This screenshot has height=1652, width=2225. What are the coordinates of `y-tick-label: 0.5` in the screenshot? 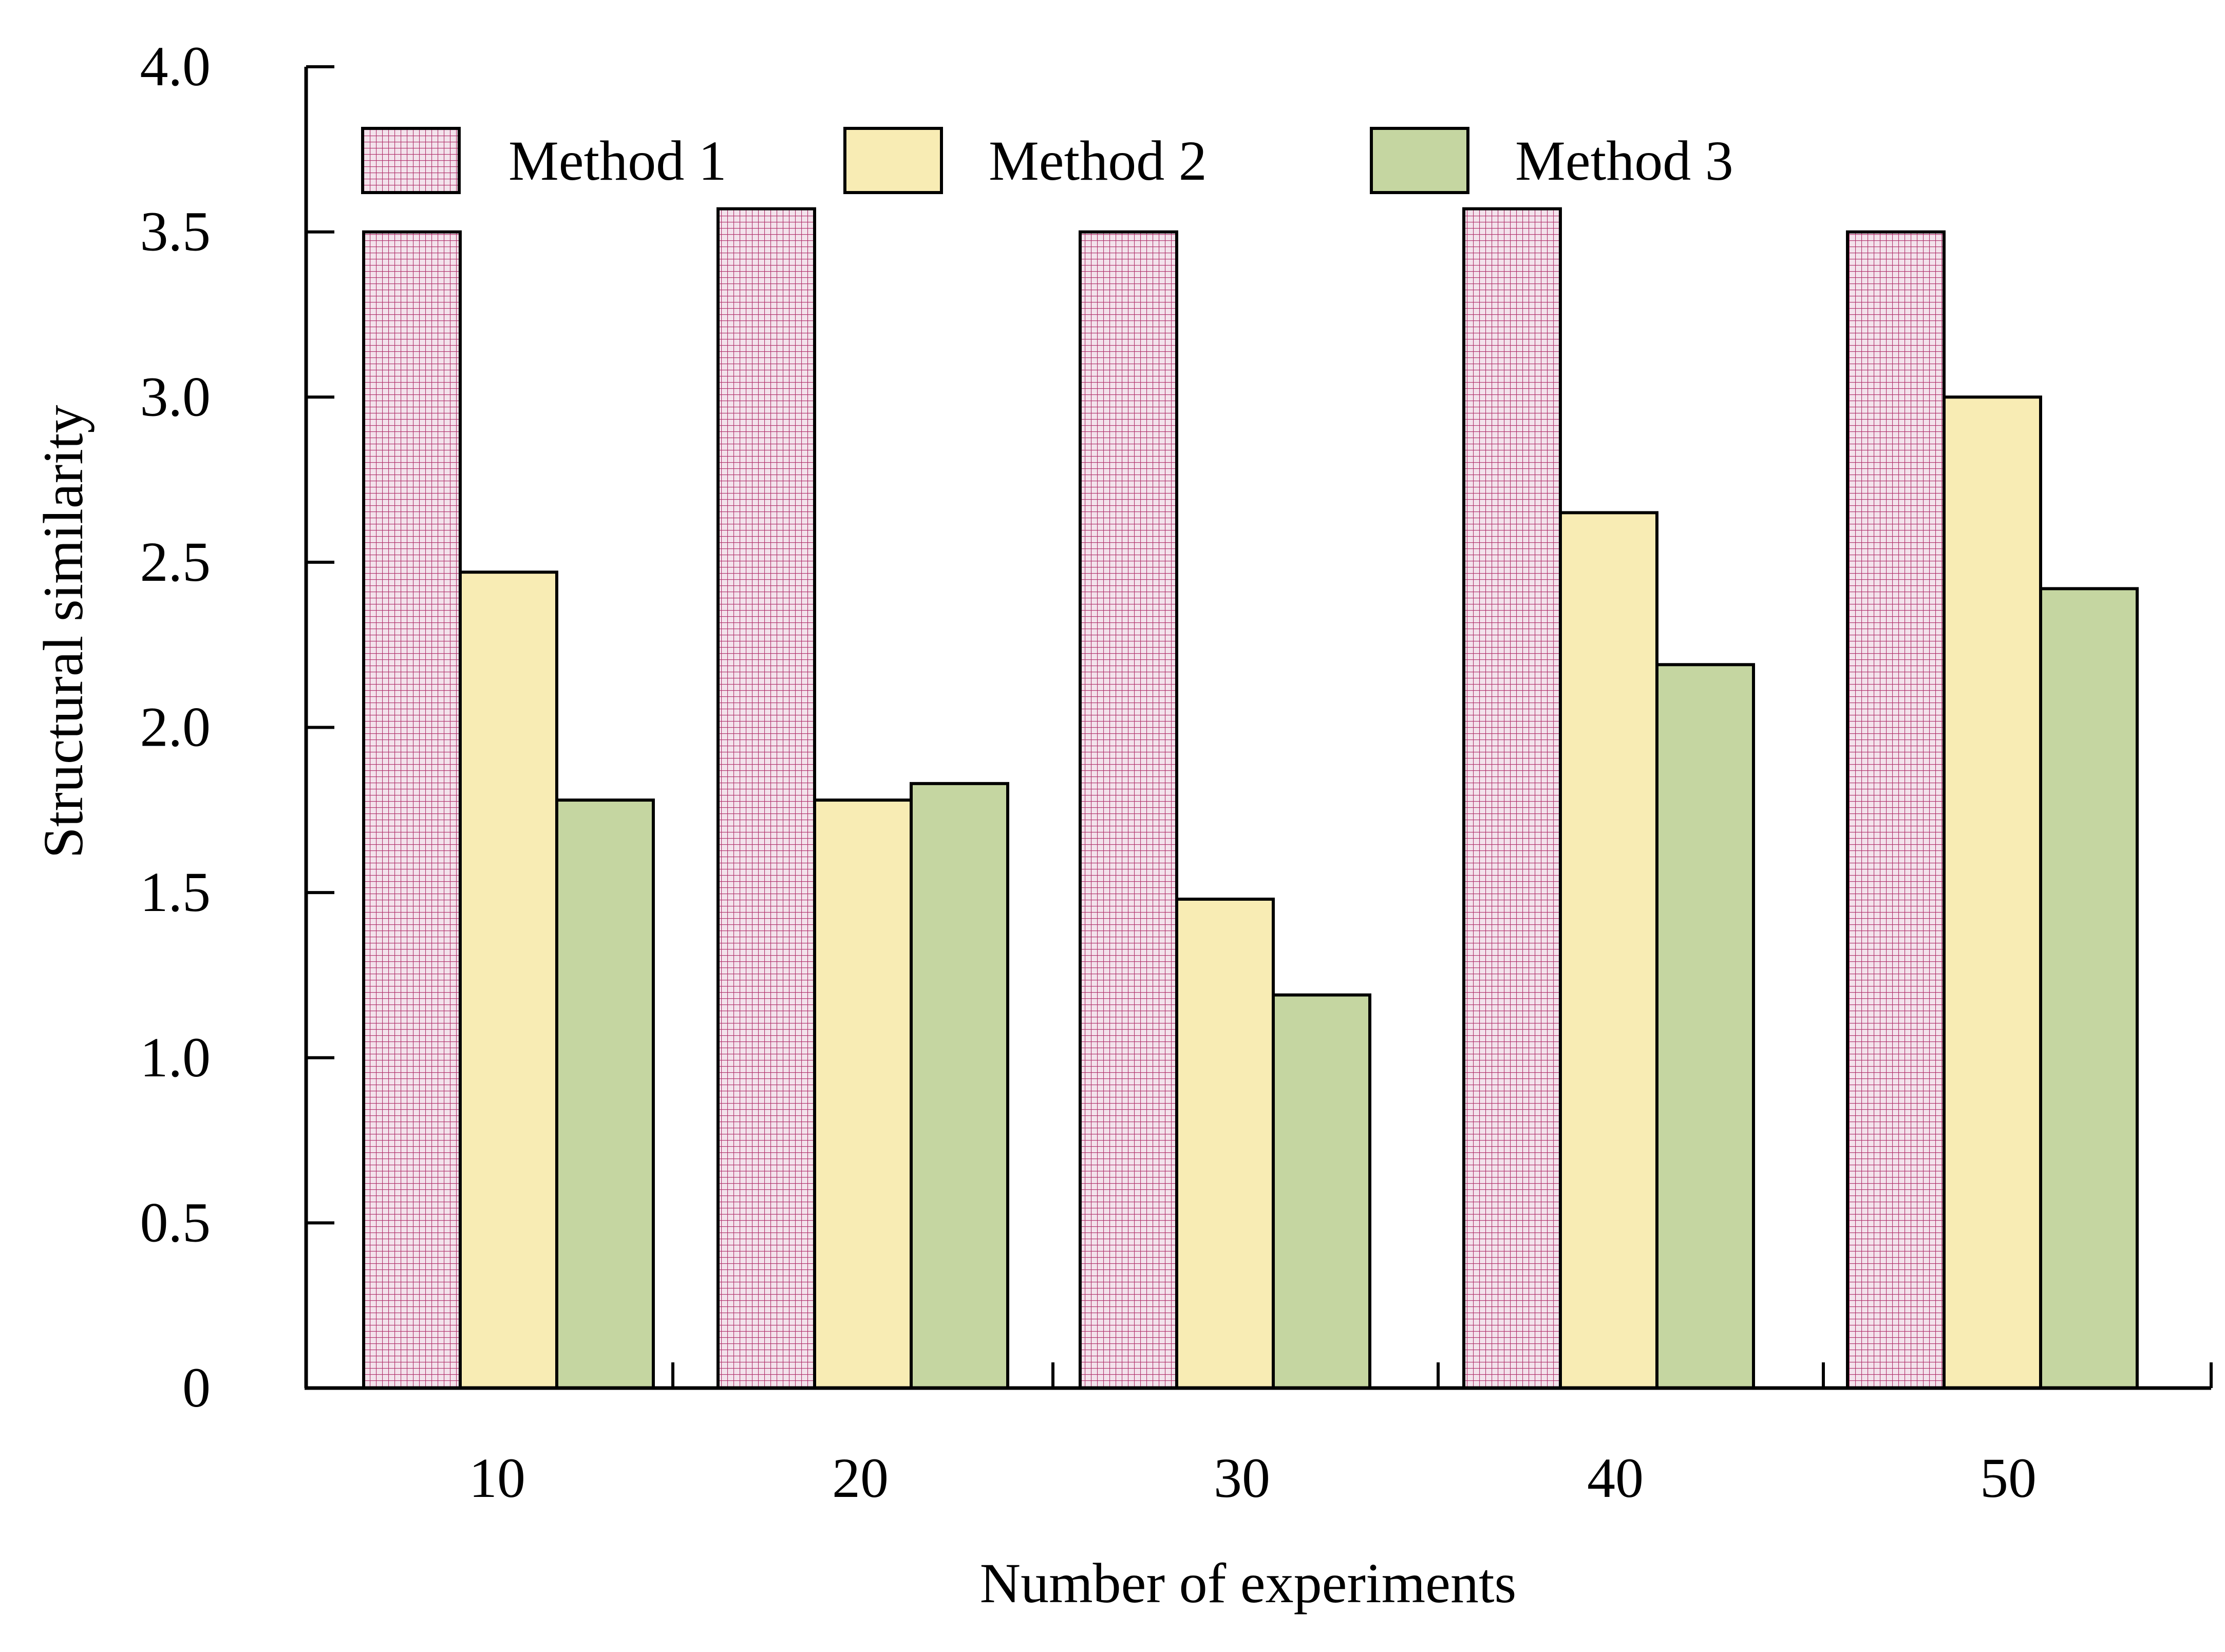 It's located at (175, 1222).